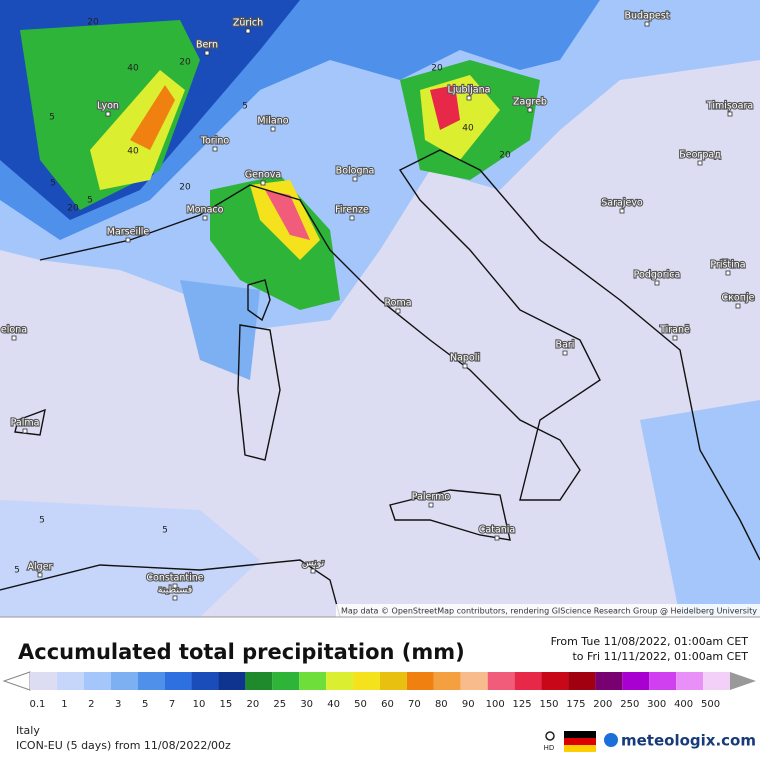 The height and width of the screenshot is (764, 760). What do you see at coordinates (25, 423) in the screenshot?
I see `city-label: Palma` at bounding box center [25, 423].